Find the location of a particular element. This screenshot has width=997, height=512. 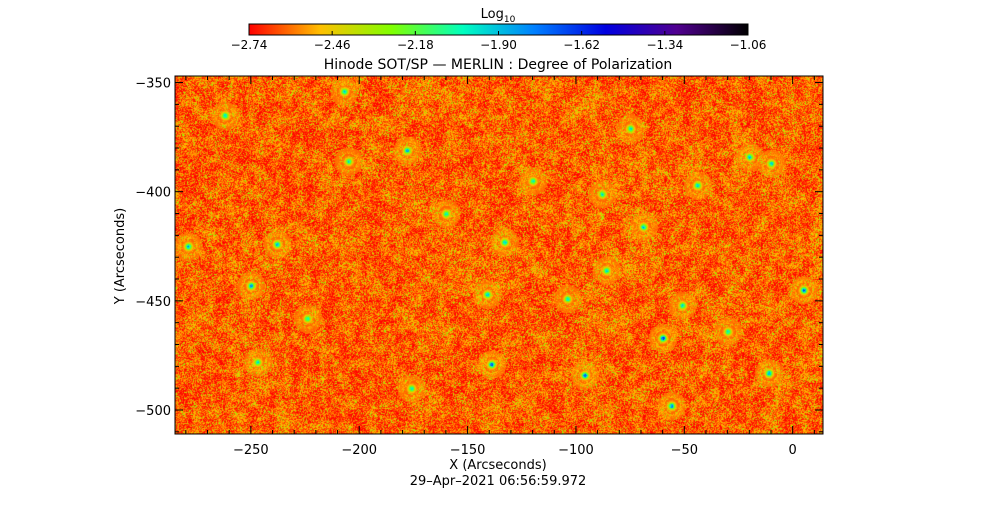

x-tick-label: −150 is located at coordinates (468, 450).